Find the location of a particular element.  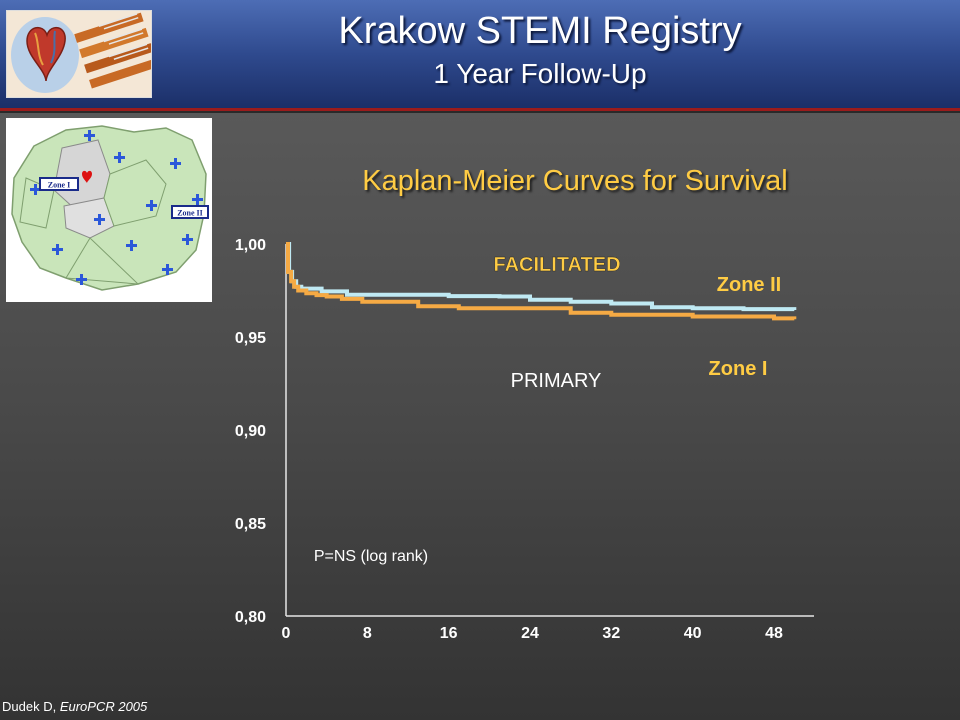

x-tick-label: 32 is located at coordinates (611, 633).